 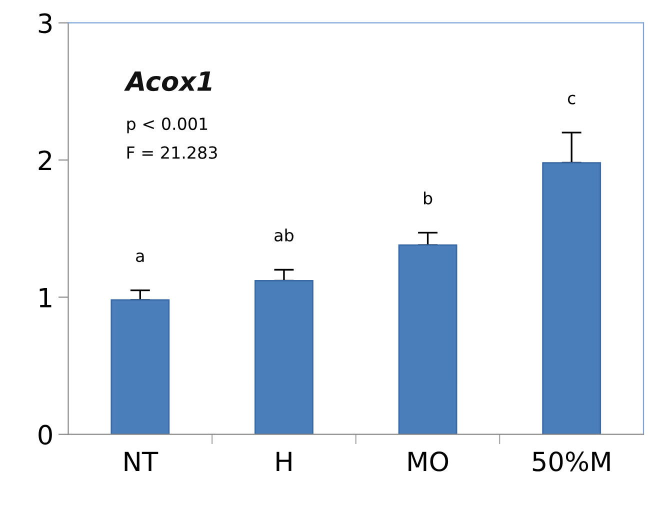 I want to click on annotation: F = 21.283, so click(x=172, y=152).